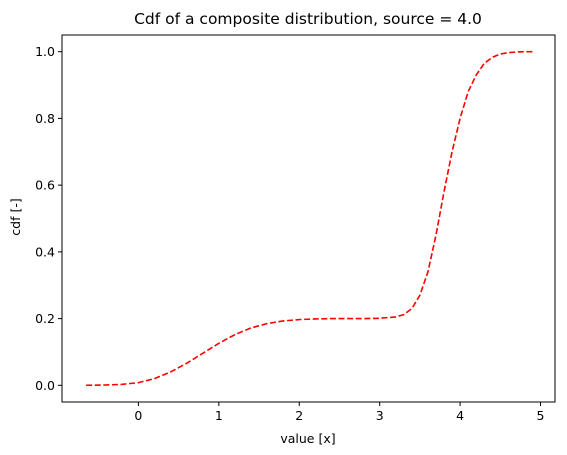  What do you see at coordinates (138, 415) in the screenshot?
I see `x-tick-label: 0` at bounding box center [138, 415].